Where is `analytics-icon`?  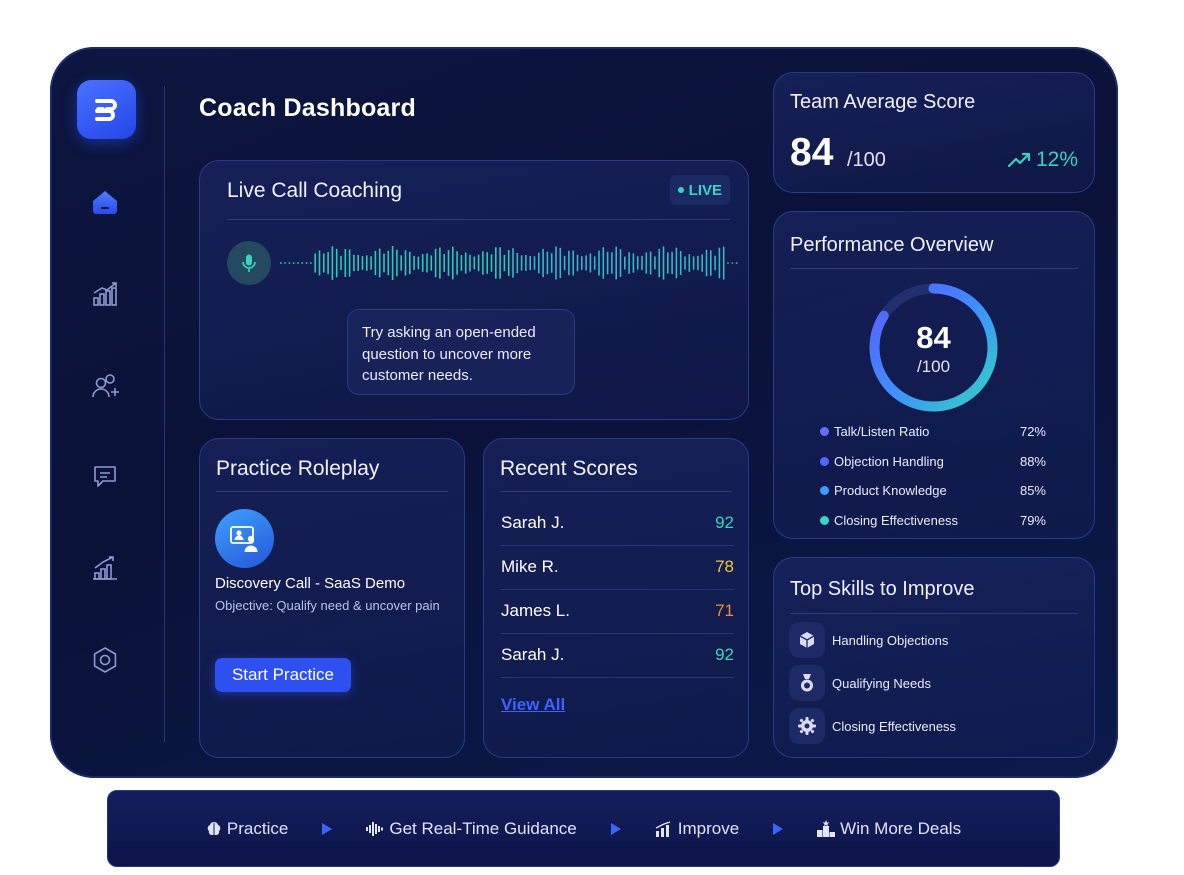 analytics-icon is located at coordinates (105, 294).